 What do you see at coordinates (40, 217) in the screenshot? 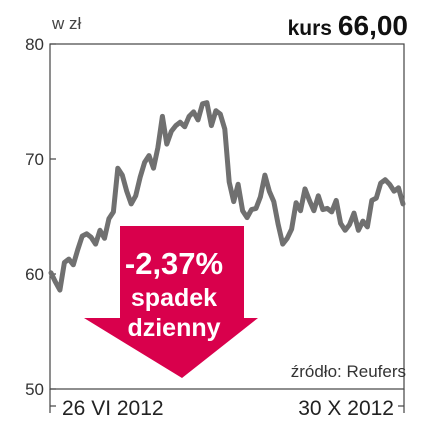
I see `y-axis: 50 60 70 80` at bounding box center [40, 217].